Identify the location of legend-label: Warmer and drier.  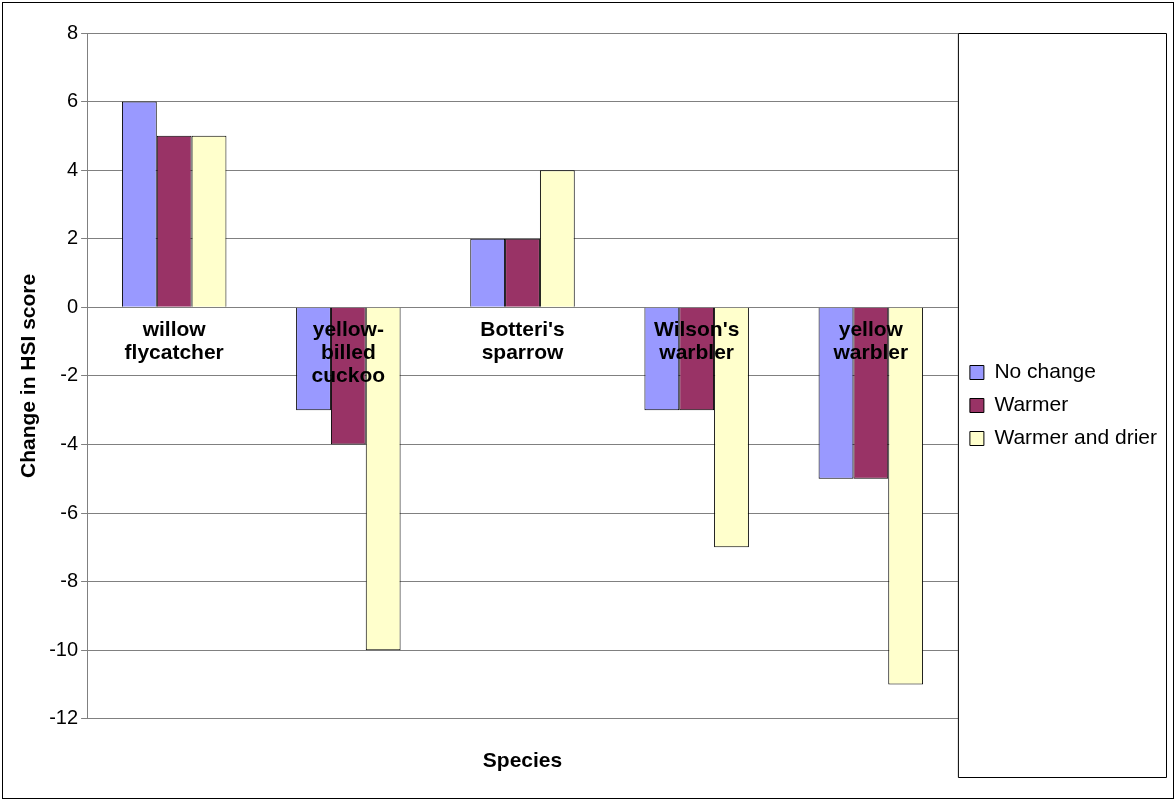
(1076, 437).